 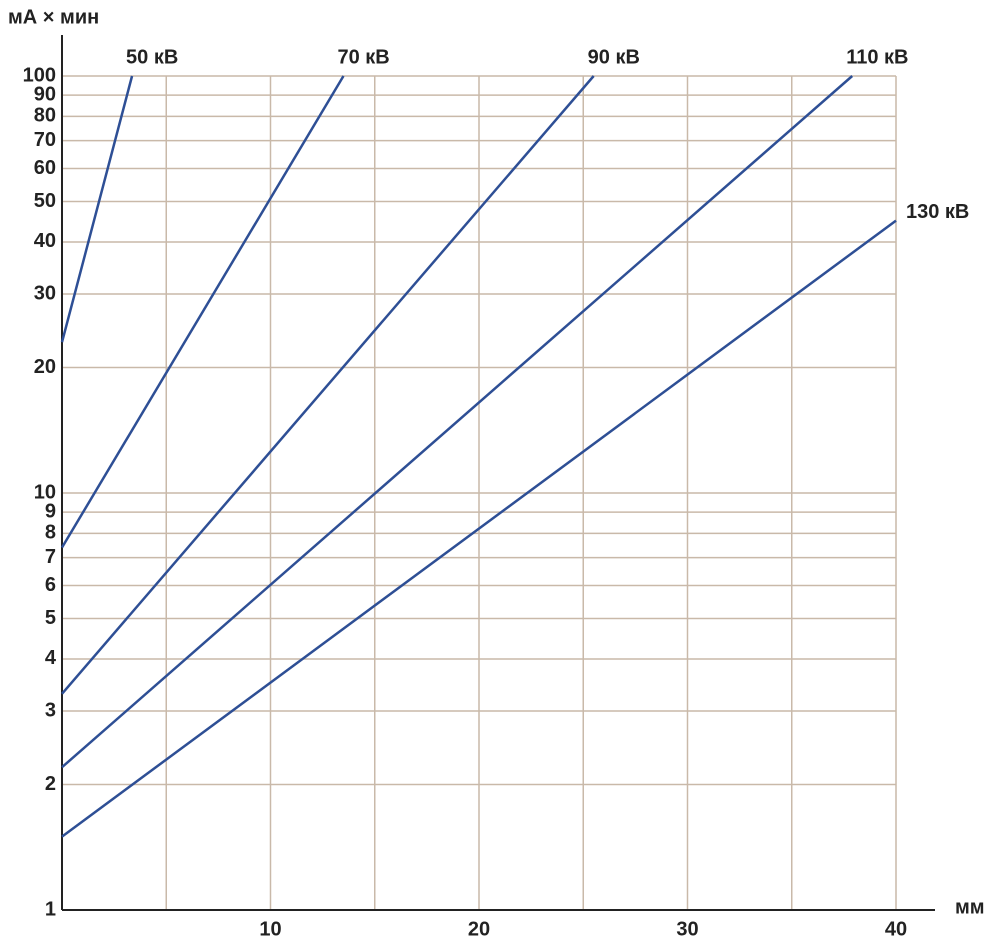 I want to click on x-axis-label: мм, so click(x=970, y=907).